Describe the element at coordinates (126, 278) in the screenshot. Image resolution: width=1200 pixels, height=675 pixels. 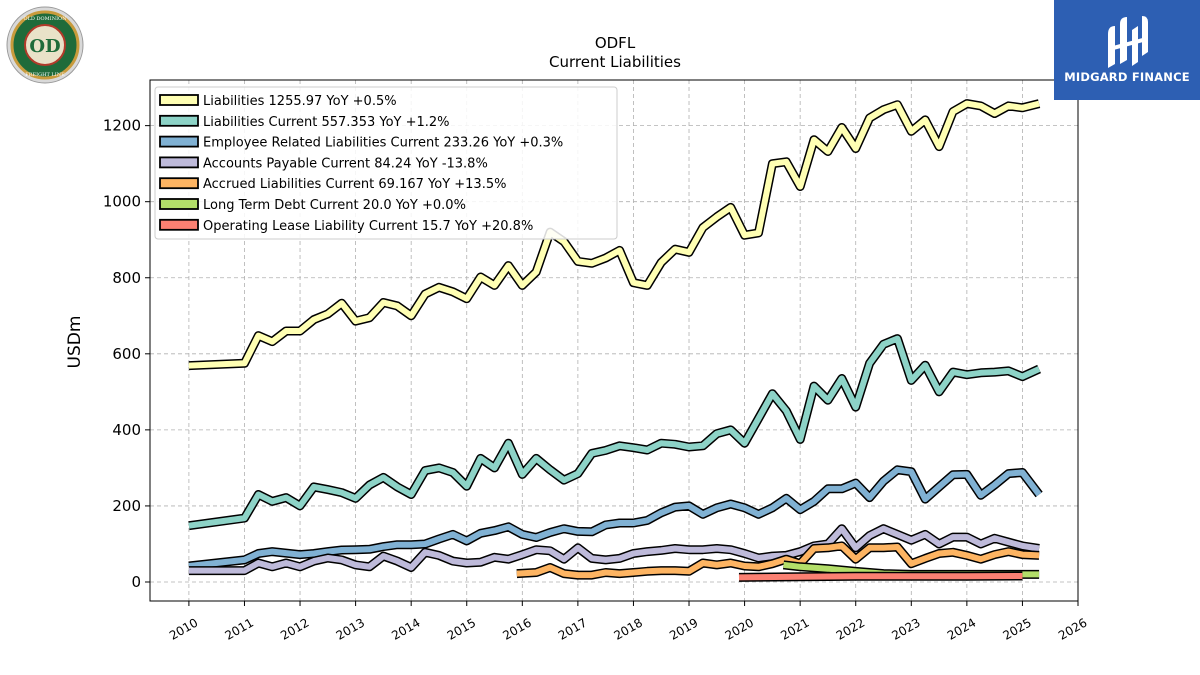
I see `y-tick-label: 800` at that location.